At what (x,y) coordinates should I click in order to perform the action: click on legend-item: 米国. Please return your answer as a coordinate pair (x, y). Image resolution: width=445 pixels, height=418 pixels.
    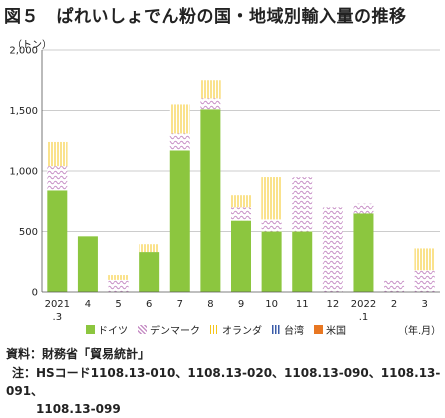
    Looking at the image, I should click on (330, 329).